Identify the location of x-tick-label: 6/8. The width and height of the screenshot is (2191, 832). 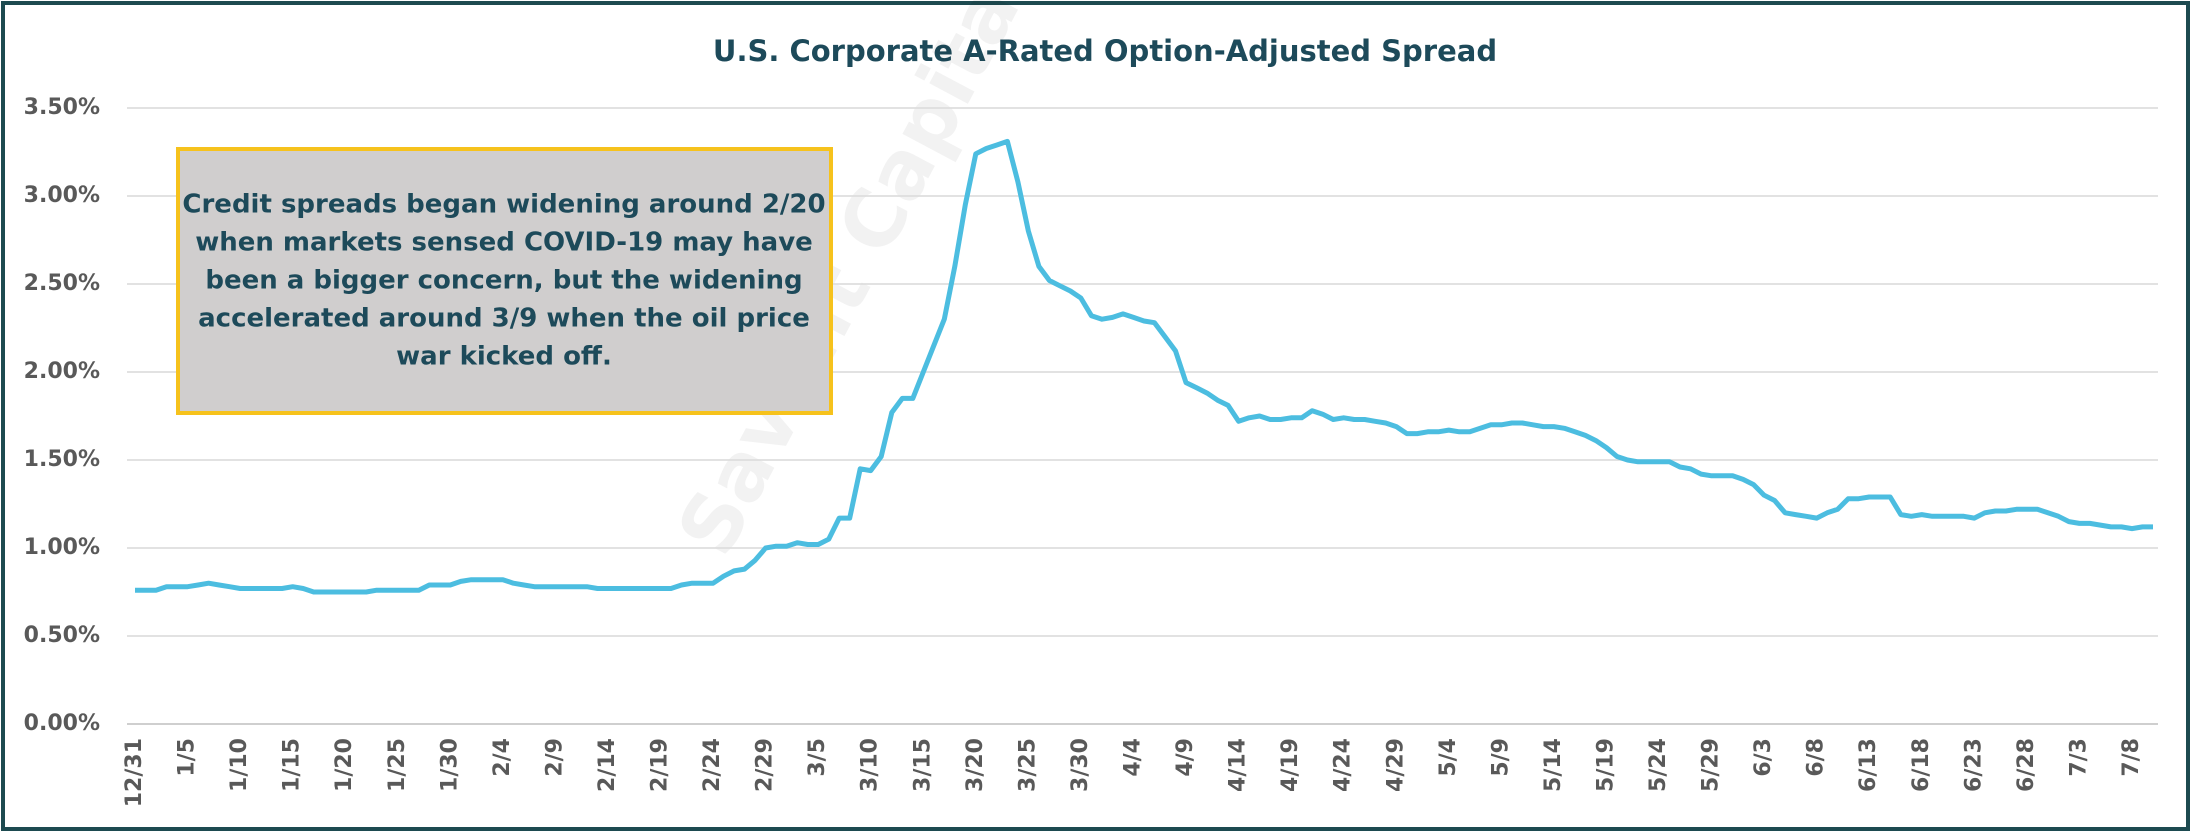
(1816, 757).